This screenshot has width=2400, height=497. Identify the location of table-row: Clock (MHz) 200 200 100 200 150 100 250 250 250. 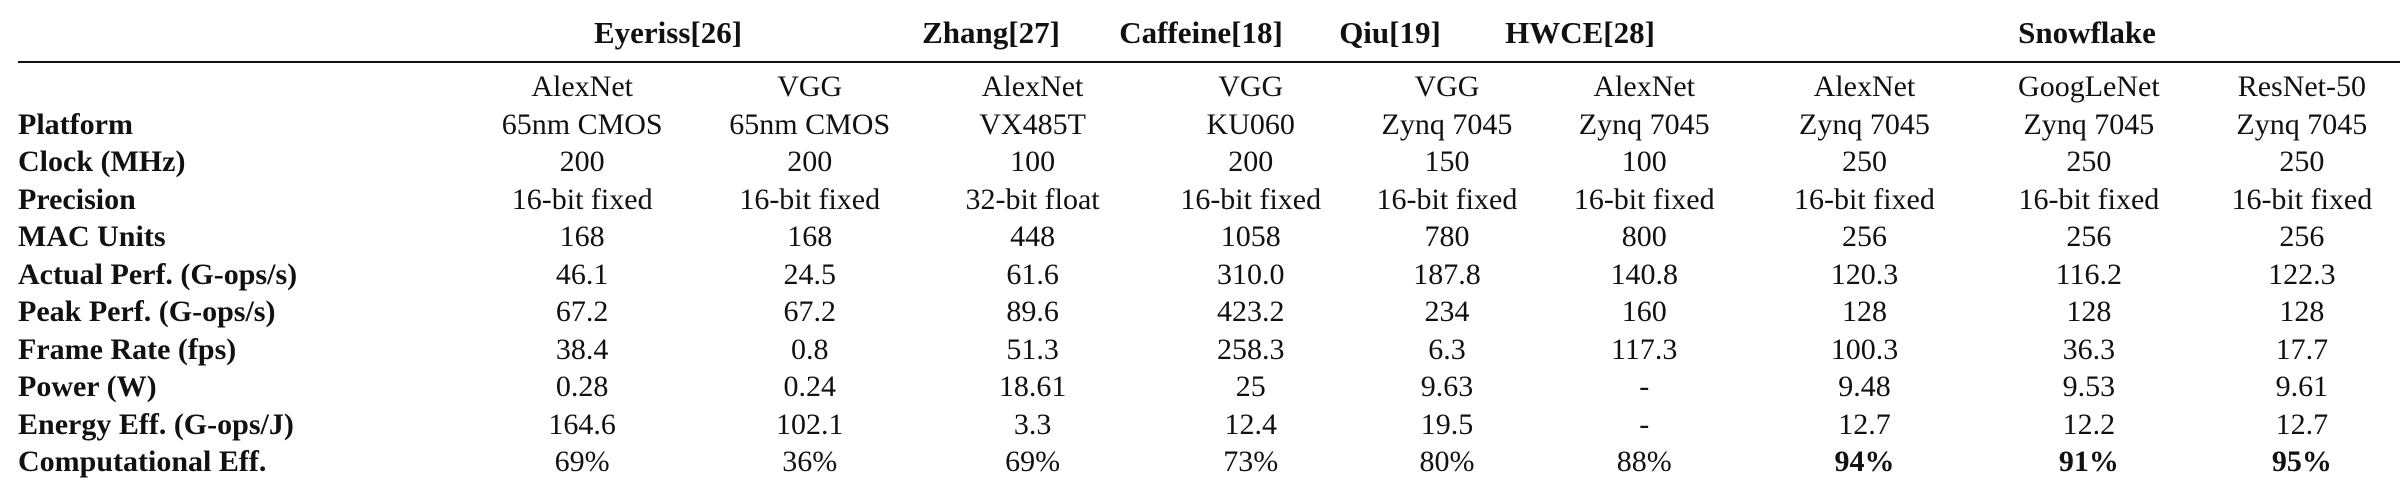
(1209, 162).